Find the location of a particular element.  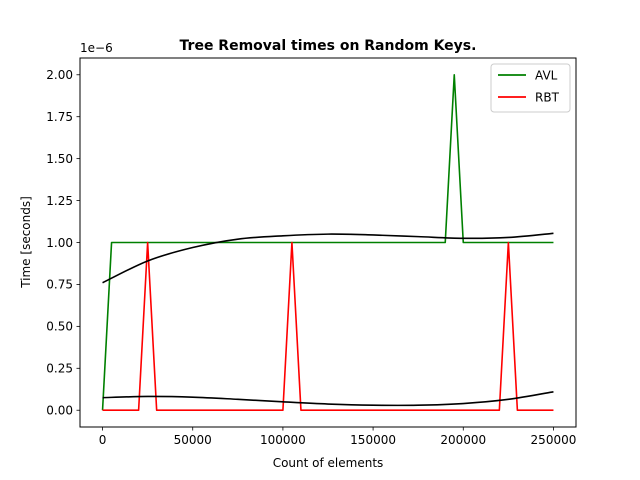

trend-line-rbt is located at coordinates (328, 398).